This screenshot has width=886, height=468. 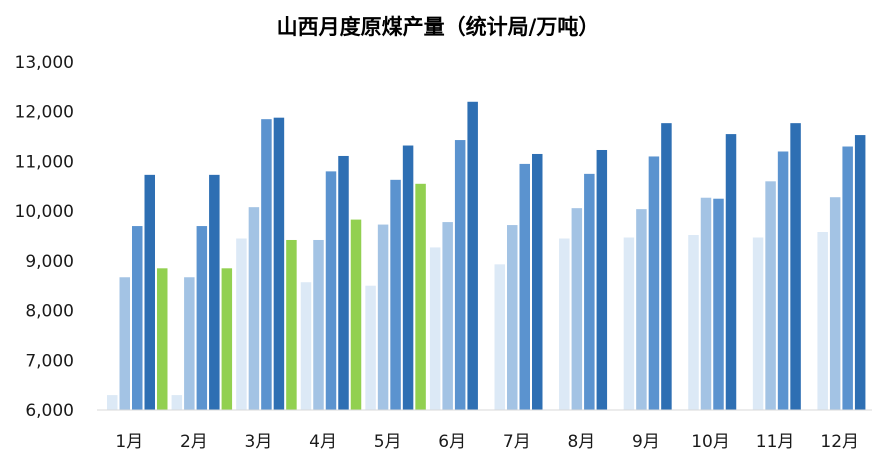 What do you see at coordinates (49, 361) in the screenshot?
I see `y-tick-label: 7,000` at bounding box center [49, 361].